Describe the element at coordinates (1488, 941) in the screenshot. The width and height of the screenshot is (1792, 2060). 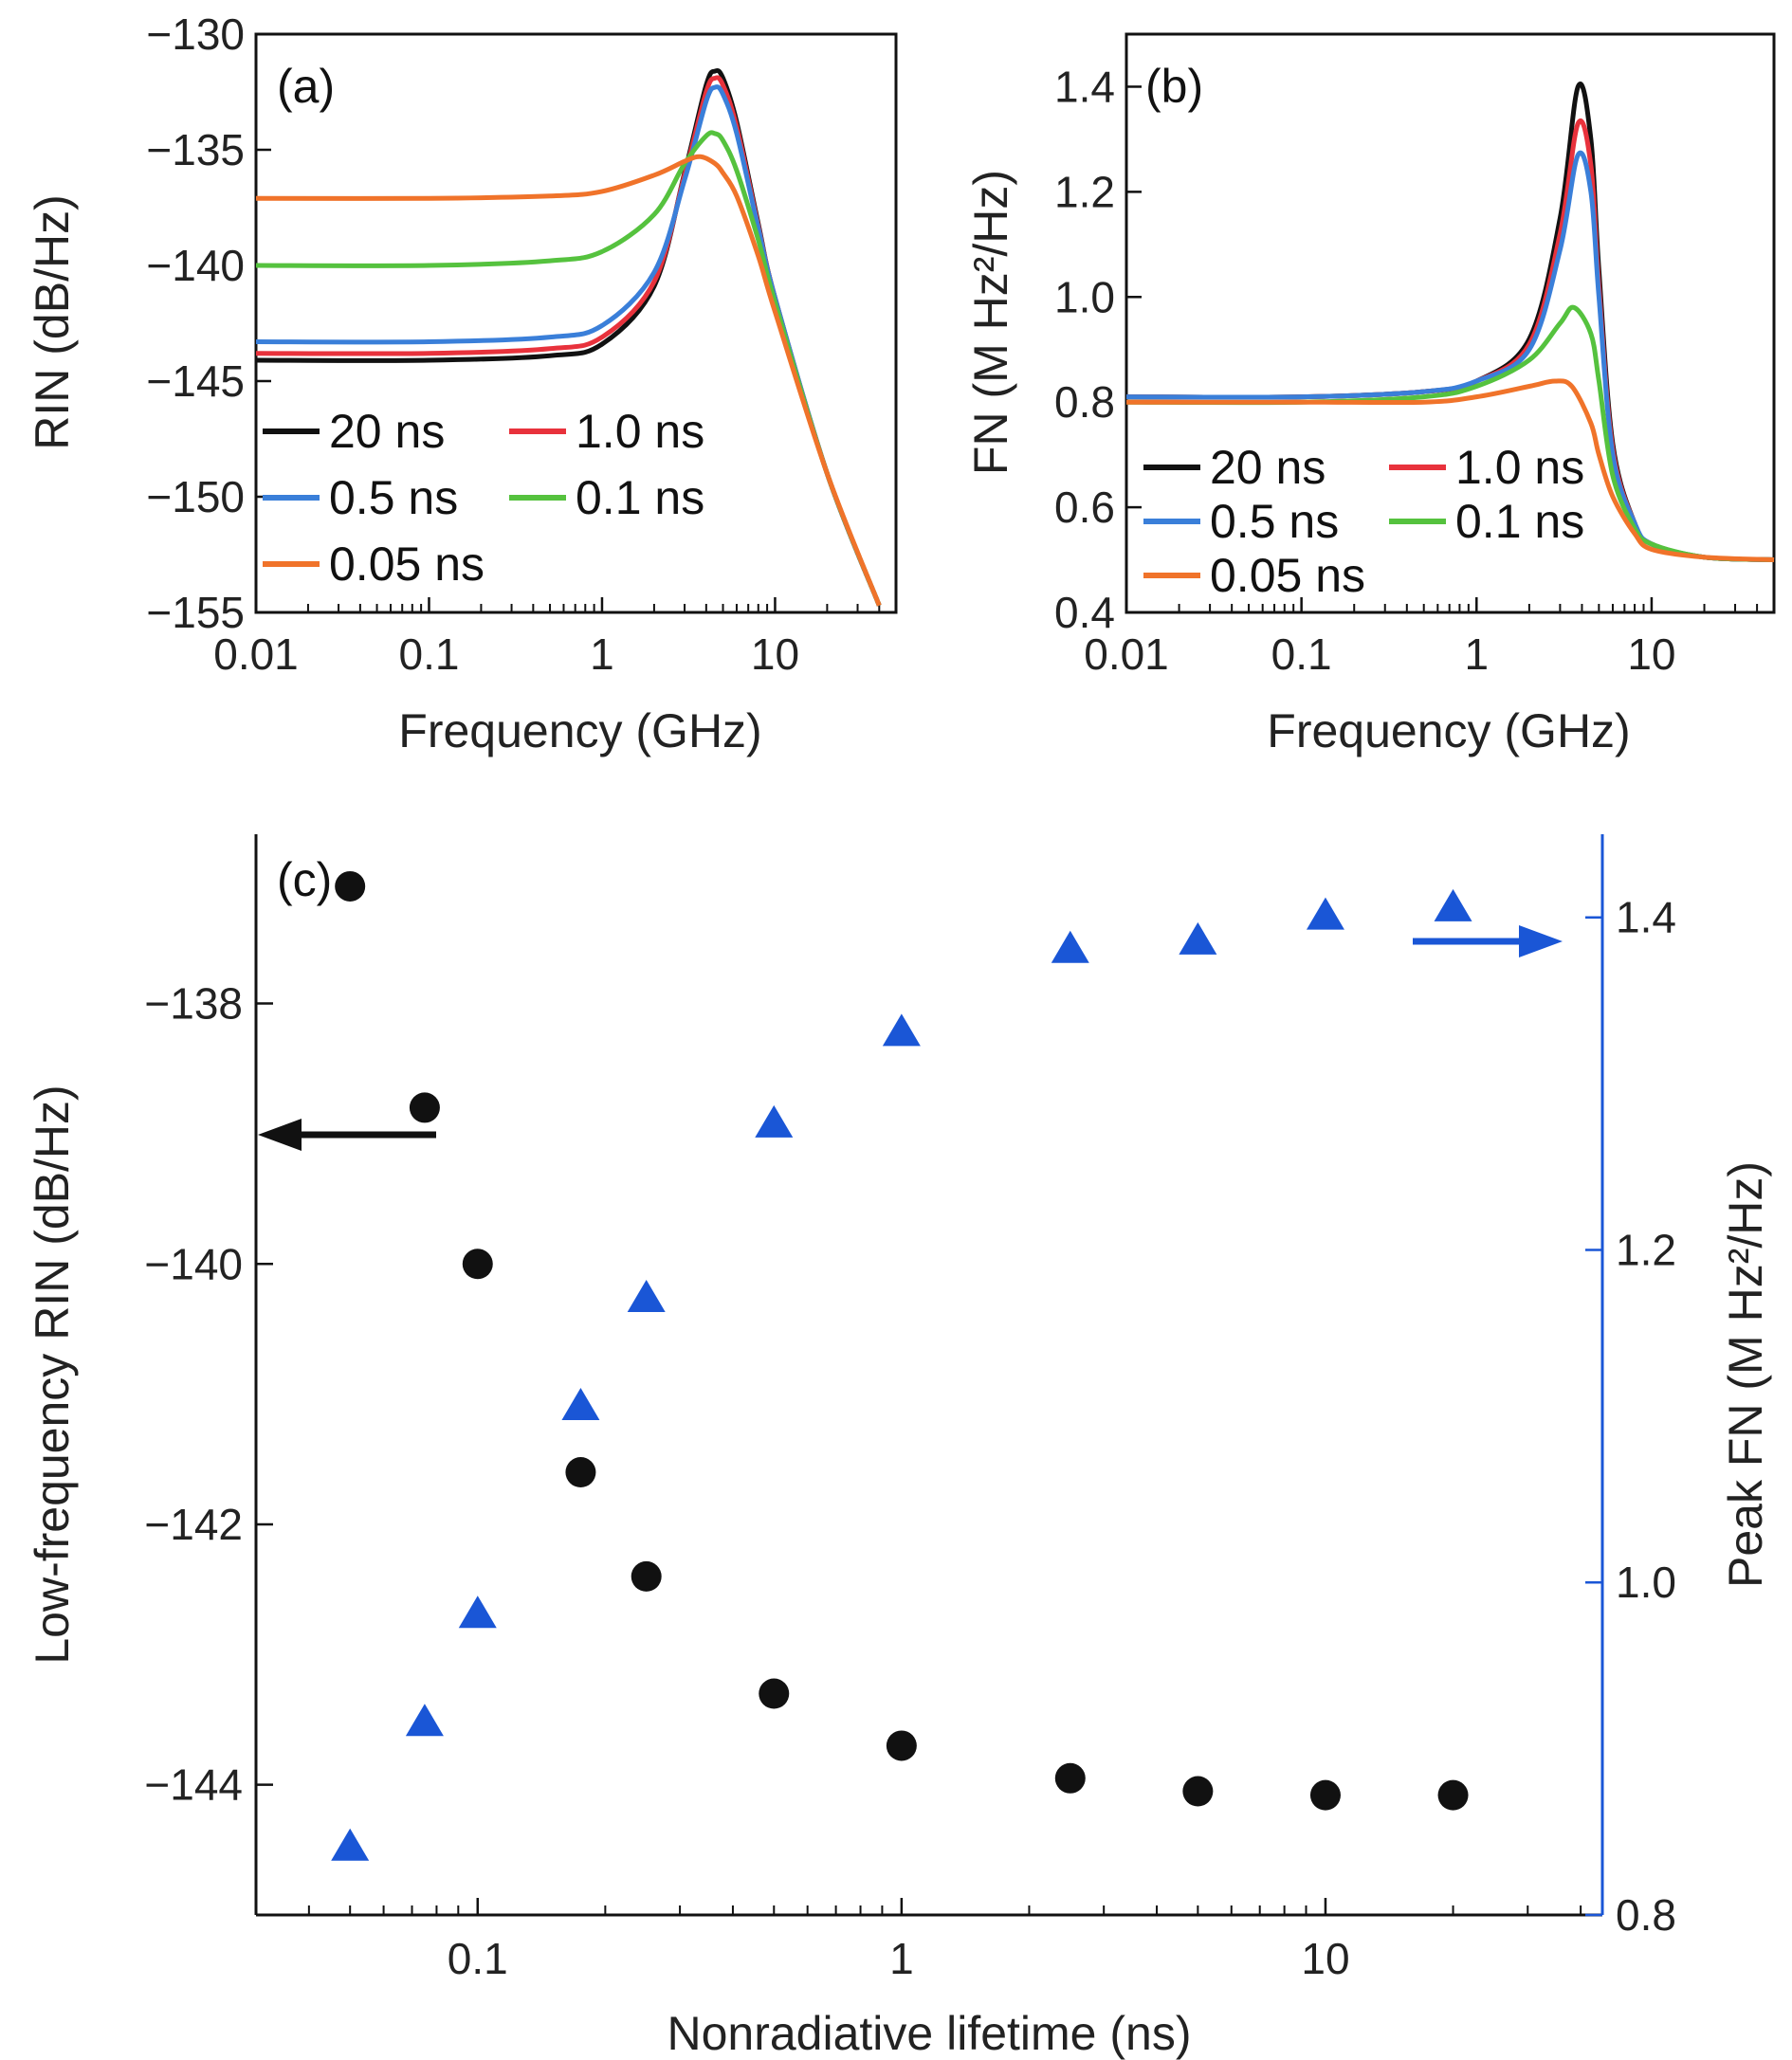
I see `right-axis-arrow` at that location.